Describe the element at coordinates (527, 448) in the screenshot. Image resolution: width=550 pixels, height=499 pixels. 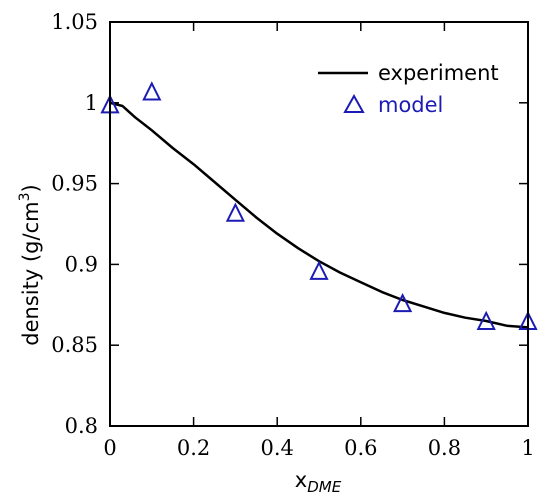
I see `x-tick-label: 1` at that location.